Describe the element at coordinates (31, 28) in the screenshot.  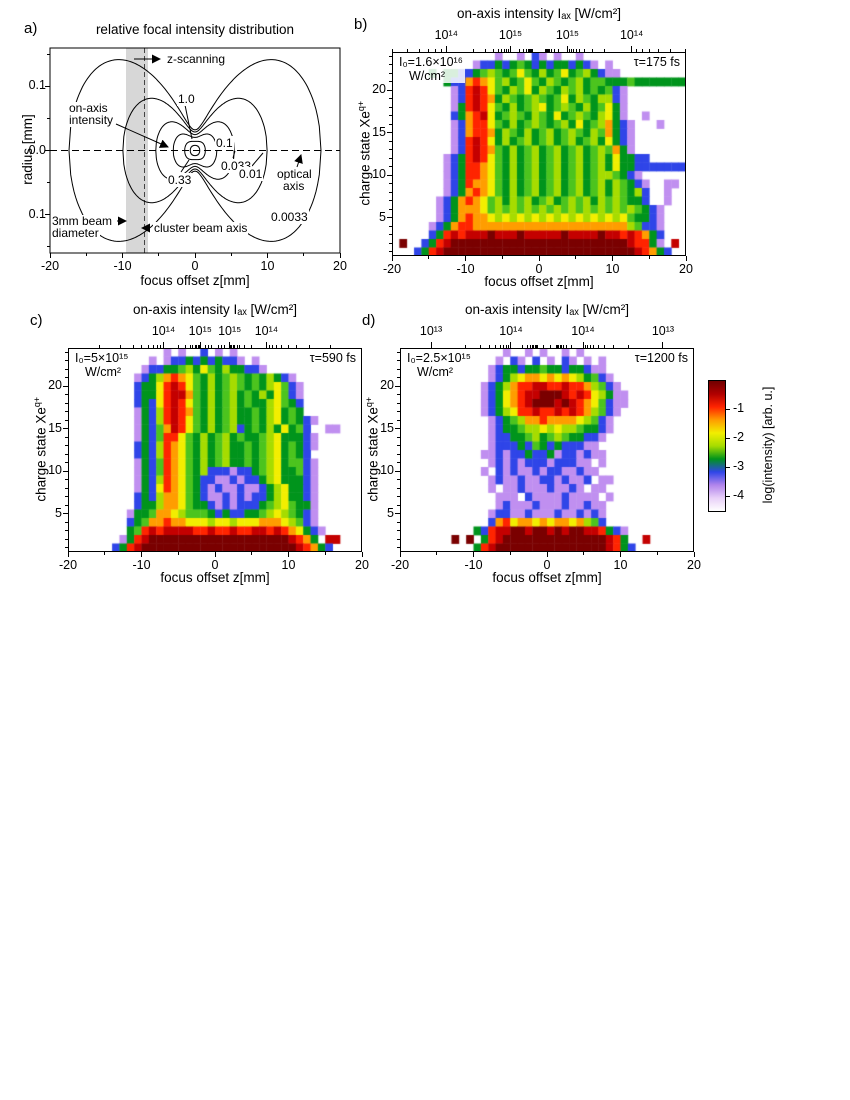
I see `panel-letter-a: a)` at that location.